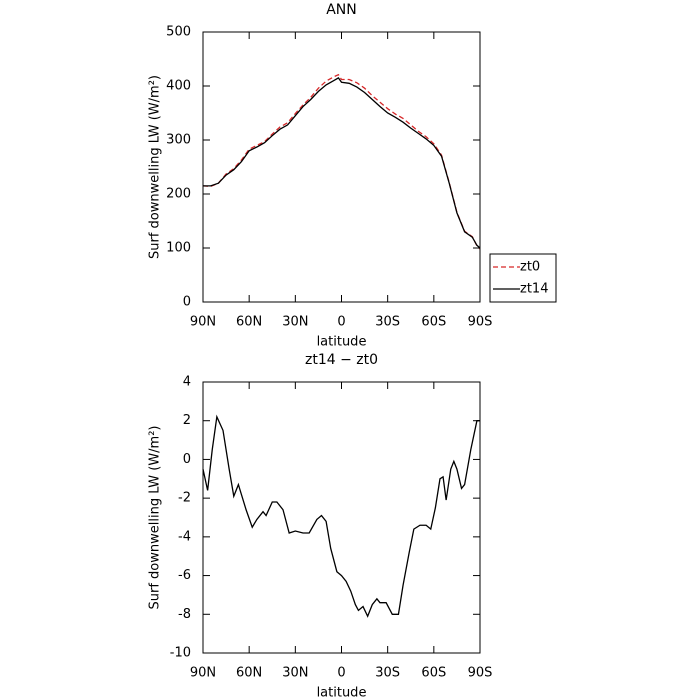 The width and height of the screenshot is (700, 700). Describe the element at coordinates (341, 10) in the screenshot. I see `chart-title: ANN` at that location.